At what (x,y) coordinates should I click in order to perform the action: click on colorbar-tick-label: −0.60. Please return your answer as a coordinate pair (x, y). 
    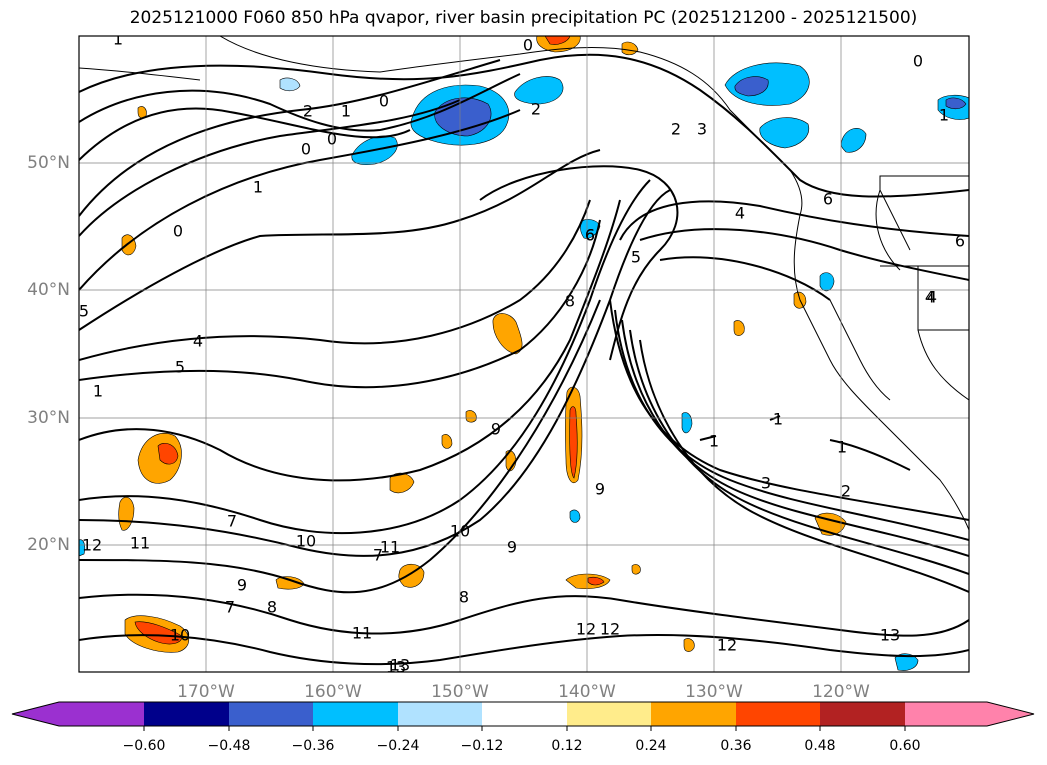
    Looking at the image, I should click on (144, 746).